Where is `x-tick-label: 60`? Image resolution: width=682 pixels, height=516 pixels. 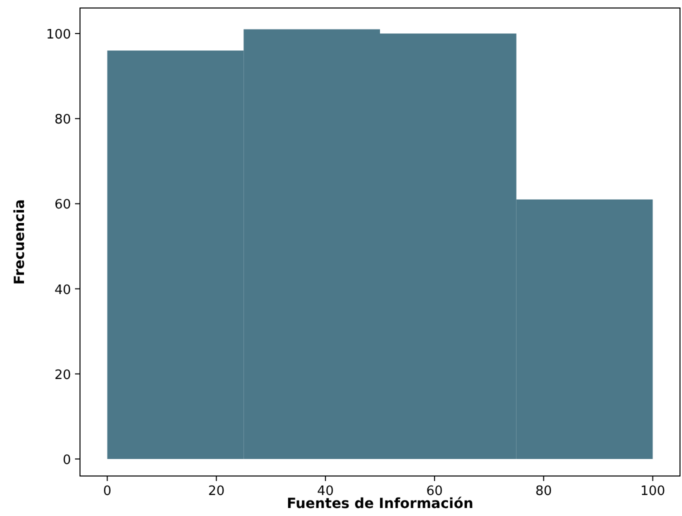 x-tick-label: 60 is located at coordinates (434, 491).